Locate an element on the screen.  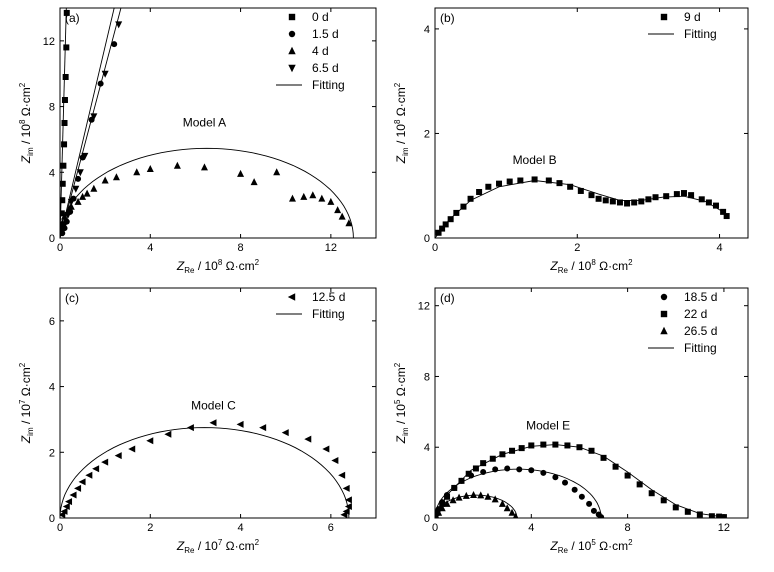
legend-entry: 6.5 d is located at coordinates (313, 68).